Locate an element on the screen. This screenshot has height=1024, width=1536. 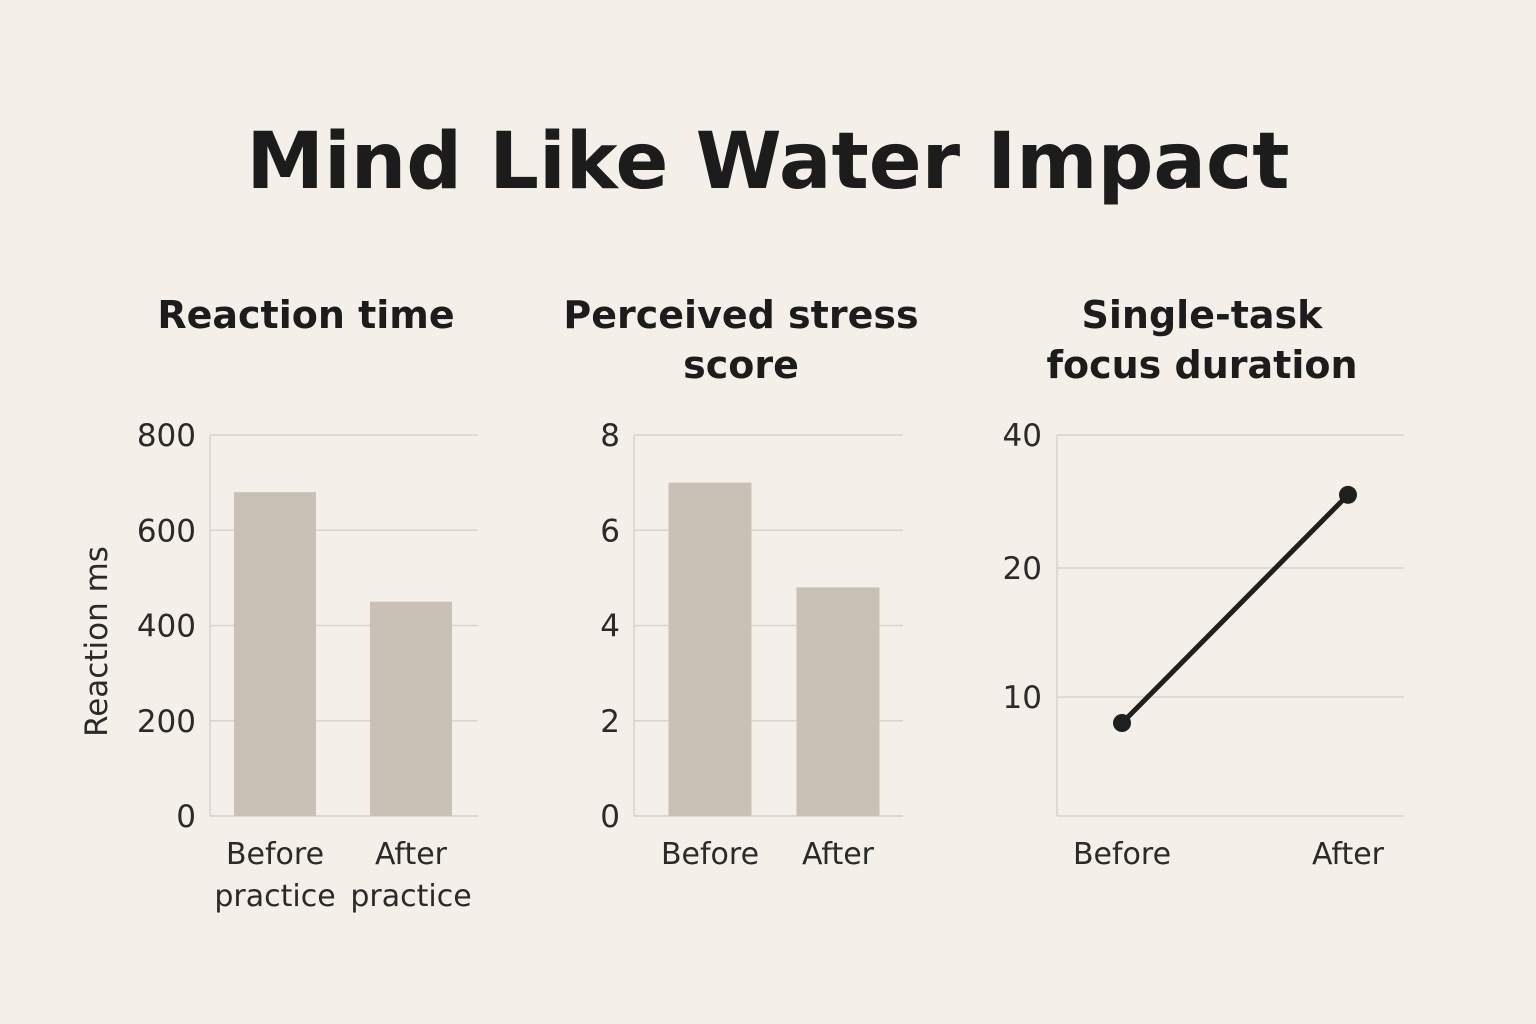
chart3-y-tick-label: 40 is located at coordinates (1022, 436).